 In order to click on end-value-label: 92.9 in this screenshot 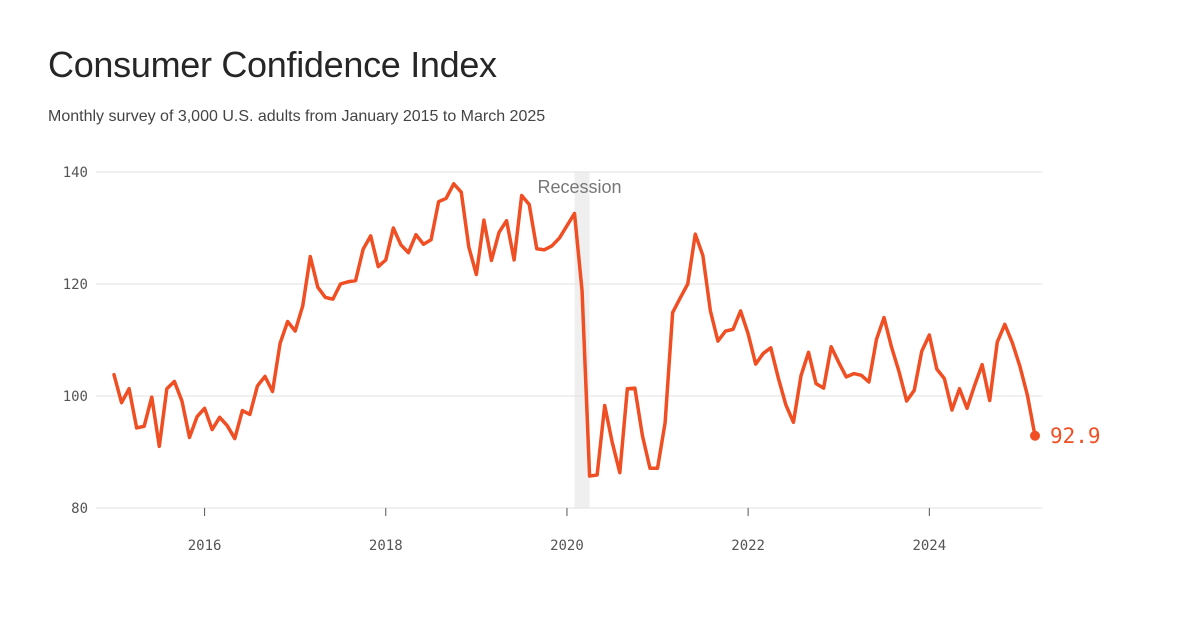, I will do `click(1075, 436)`.